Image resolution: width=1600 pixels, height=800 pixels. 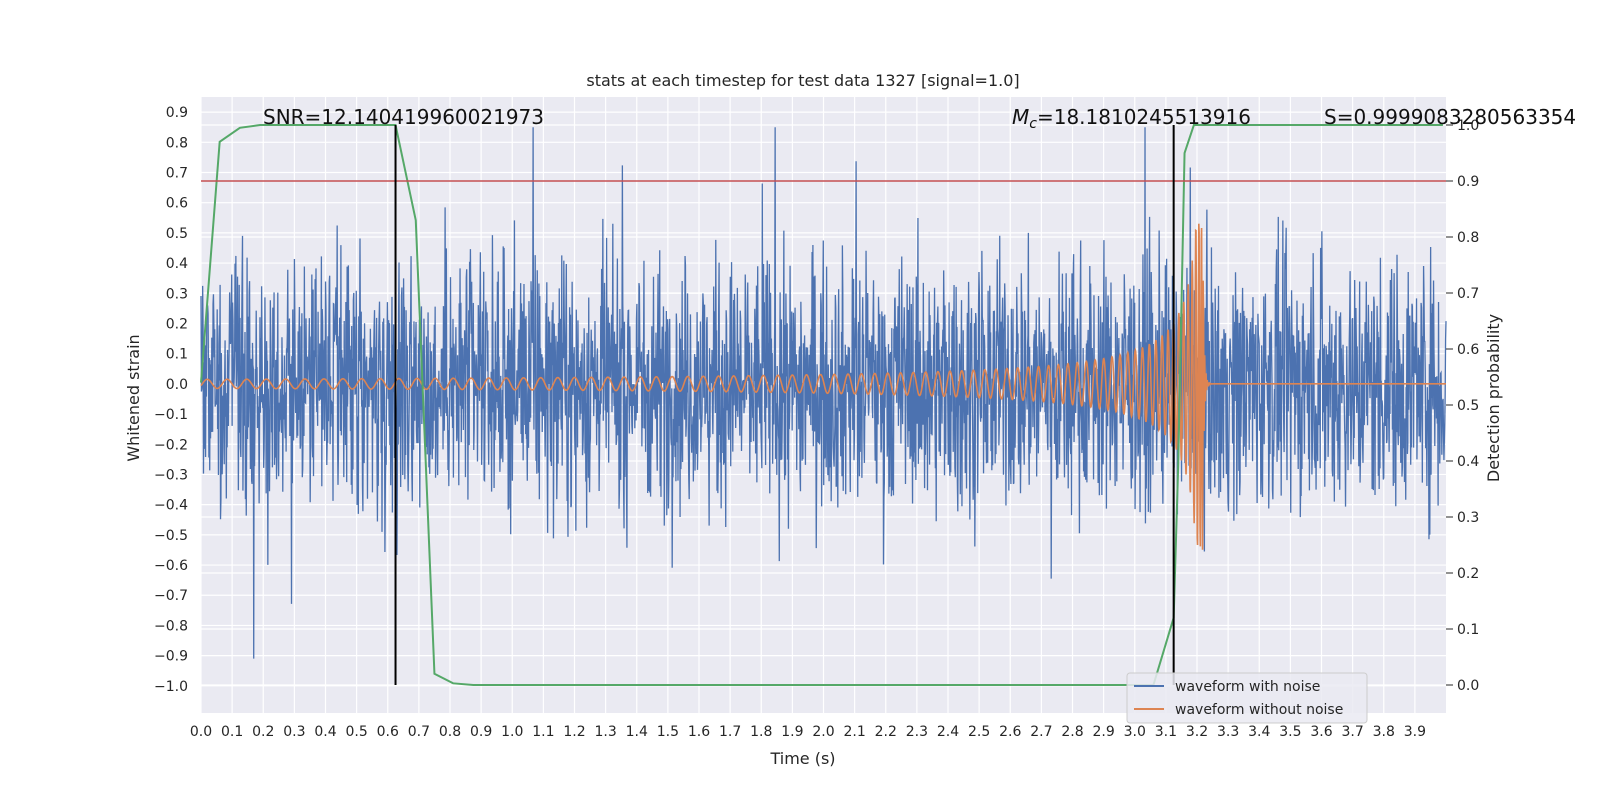 What do you see at coordinates (177, 264) in the screenshot?
I see `y-tick-label: 0.4` at bounding box center [177, 264].